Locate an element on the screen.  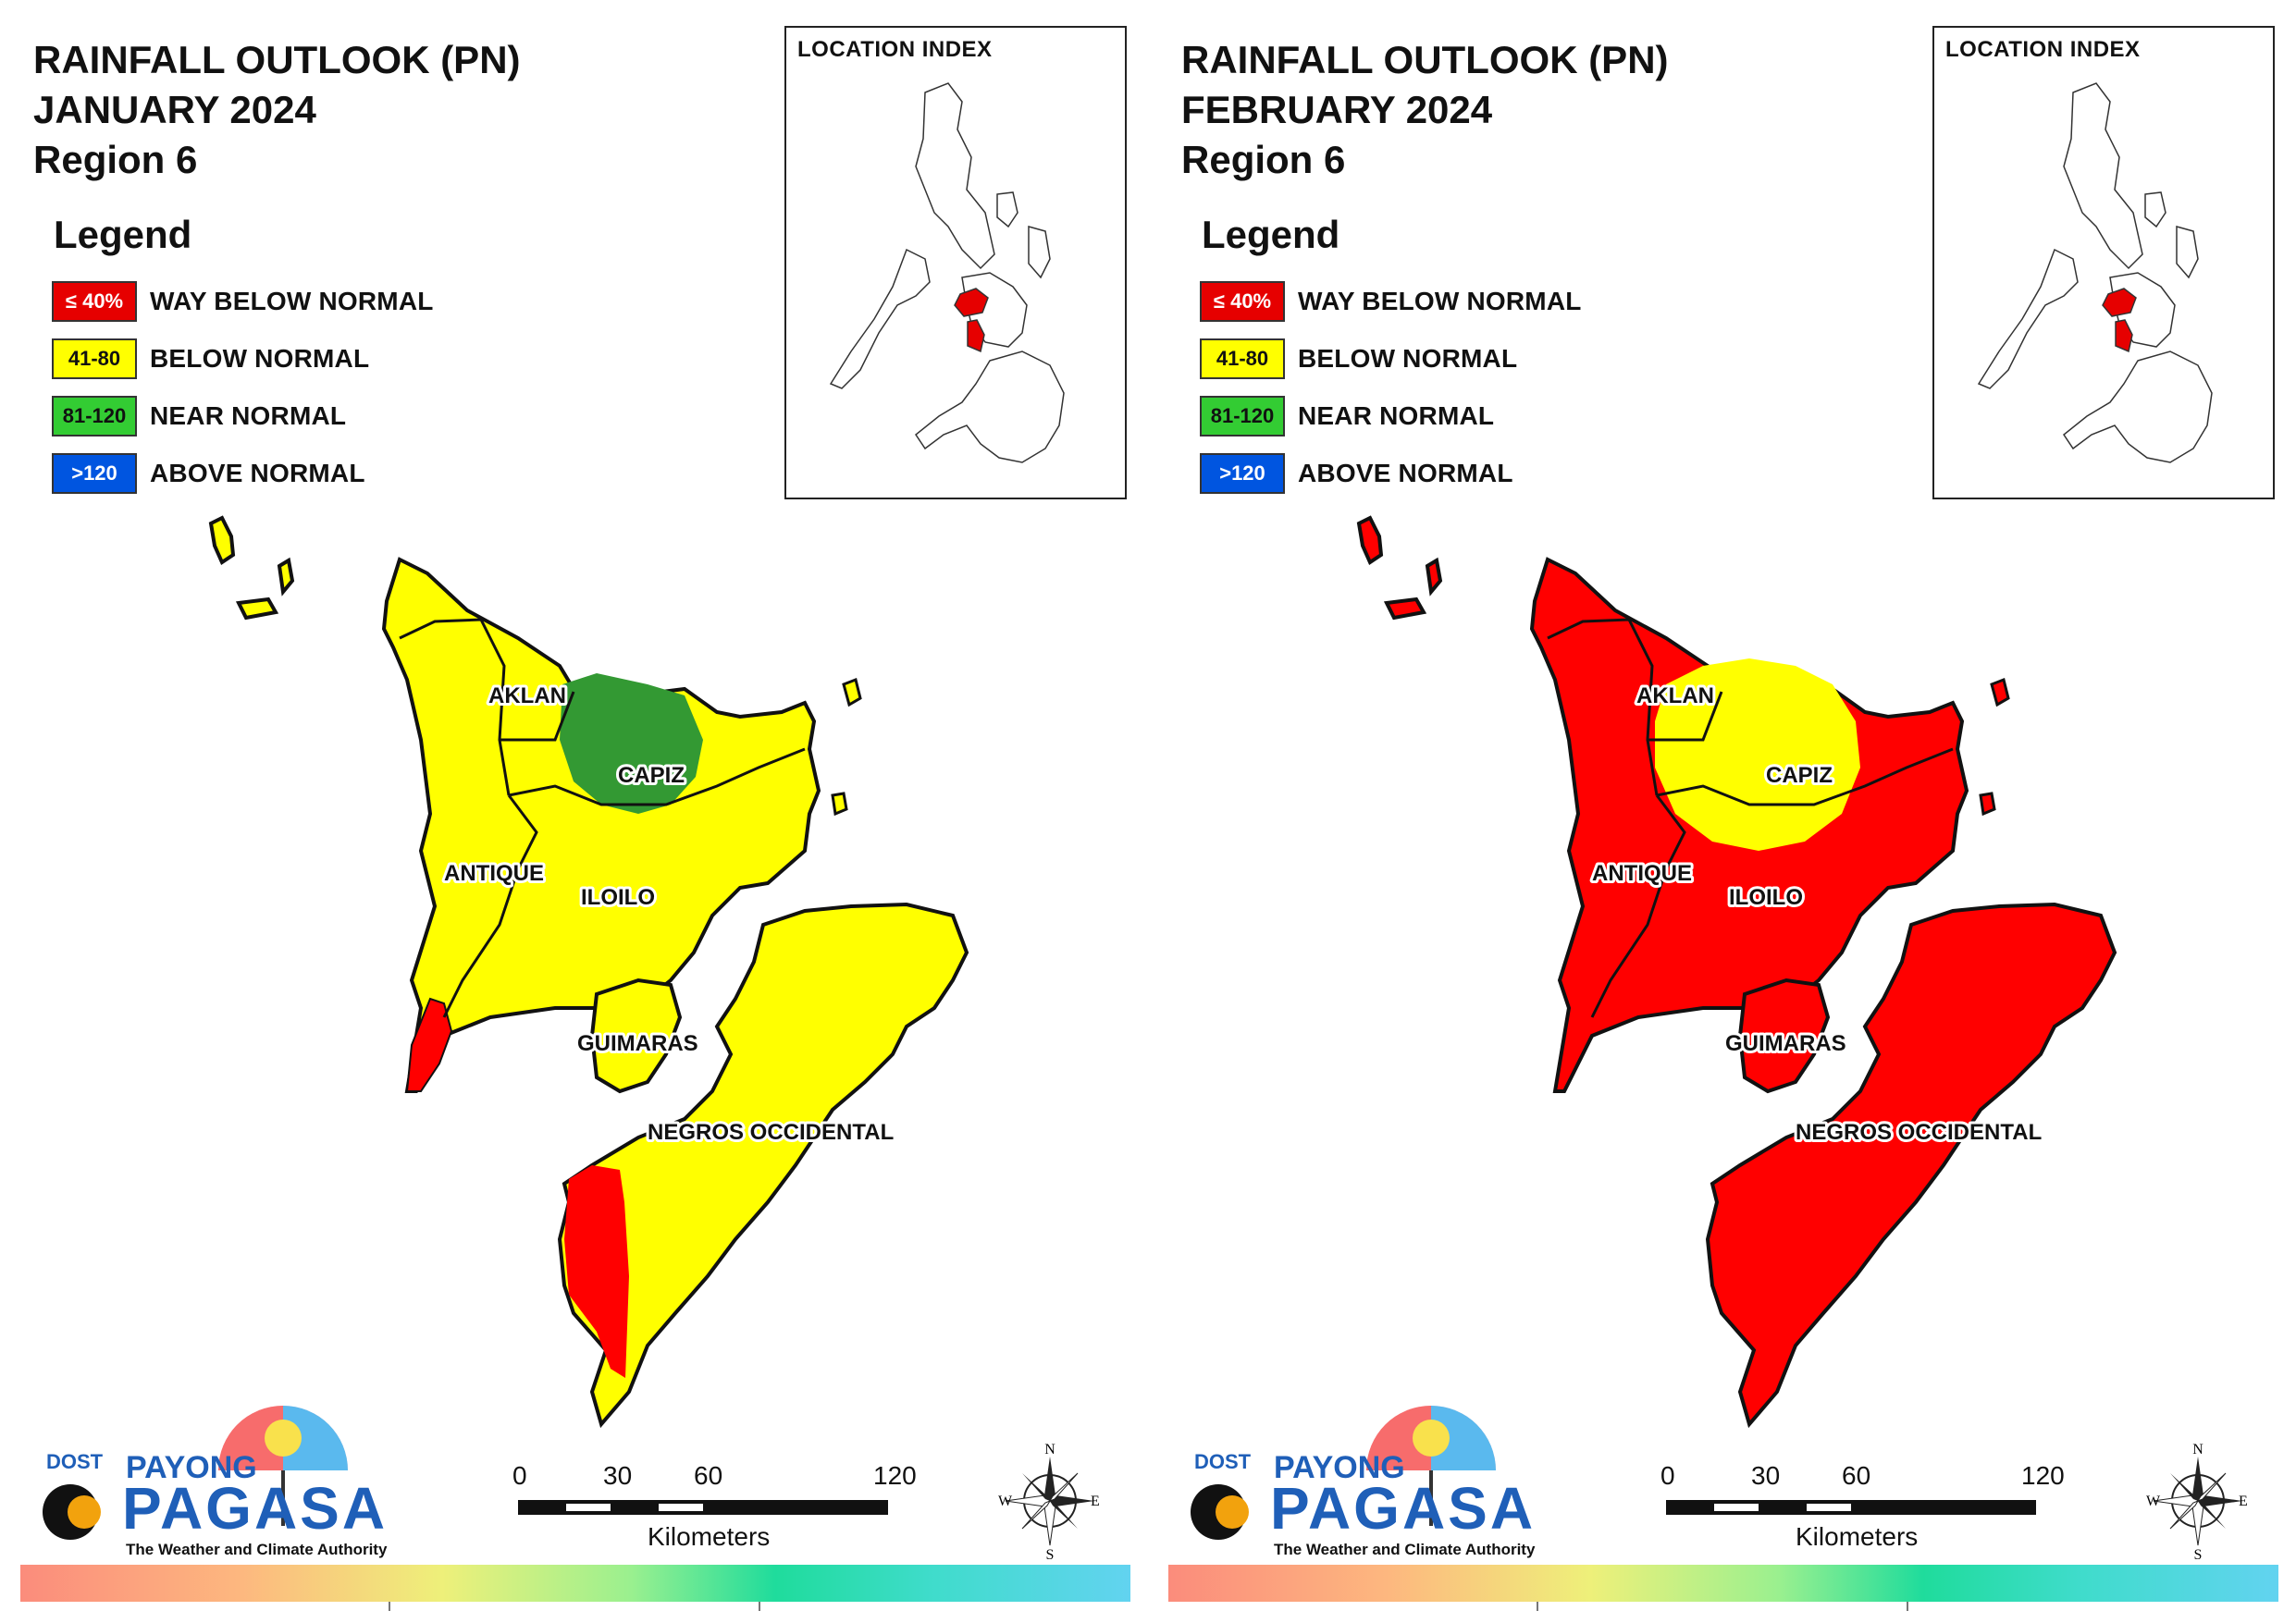
title-line-2: FEBRUARY 2024 is located at coordinates (1337, 109).